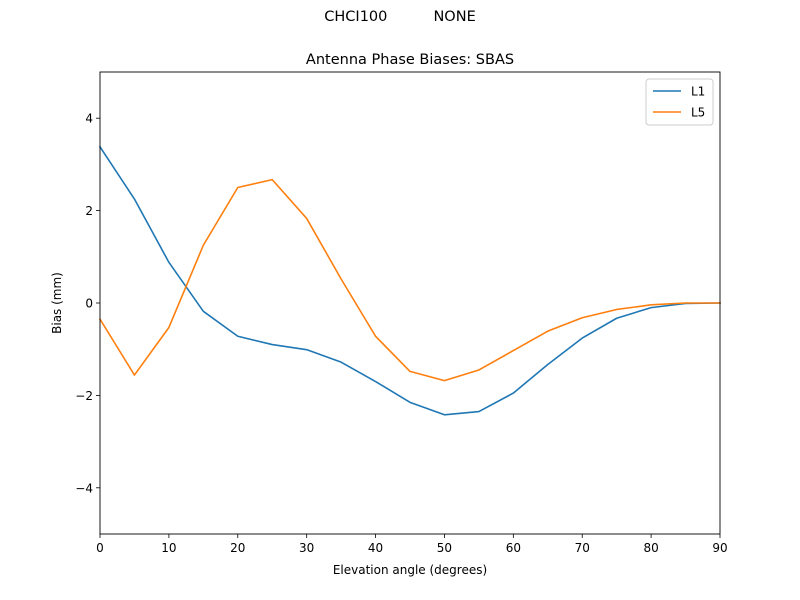 This screenshot has width=800, height=600. Describe the element at coordinates (410, 570) in the screenshot. I see `x-axis-label: Elevation angle (degrees)` at that location.